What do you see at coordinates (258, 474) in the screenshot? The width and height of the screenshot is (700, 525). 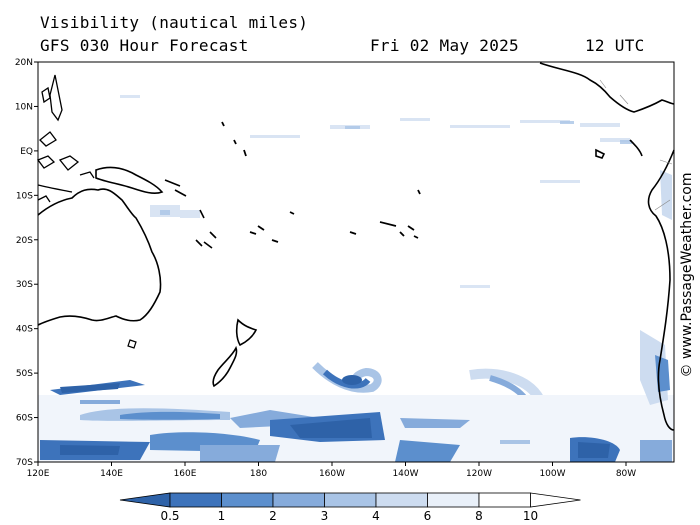 I see `lon-tick-label: 180` at bounding box center [258, 474].